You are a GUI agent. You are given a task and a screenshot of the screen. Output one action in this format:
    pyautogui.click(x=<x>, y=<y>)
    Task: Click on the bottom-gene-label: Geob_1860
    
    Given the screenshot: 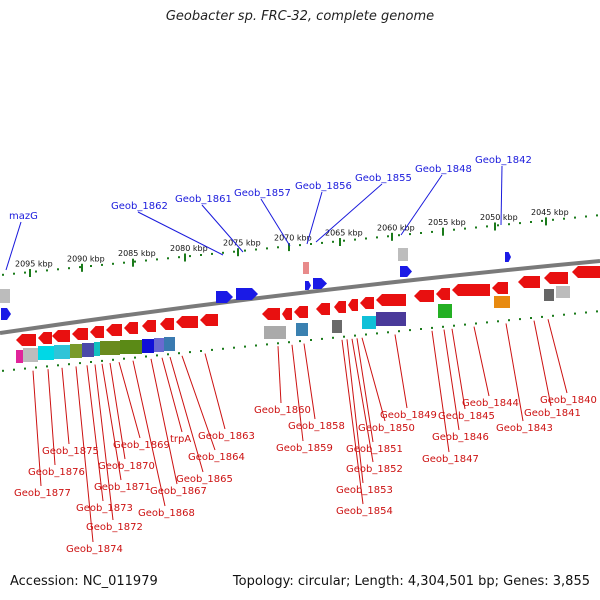 What is the action you would take?
    pyautogui.click(x=282, y=410)
    